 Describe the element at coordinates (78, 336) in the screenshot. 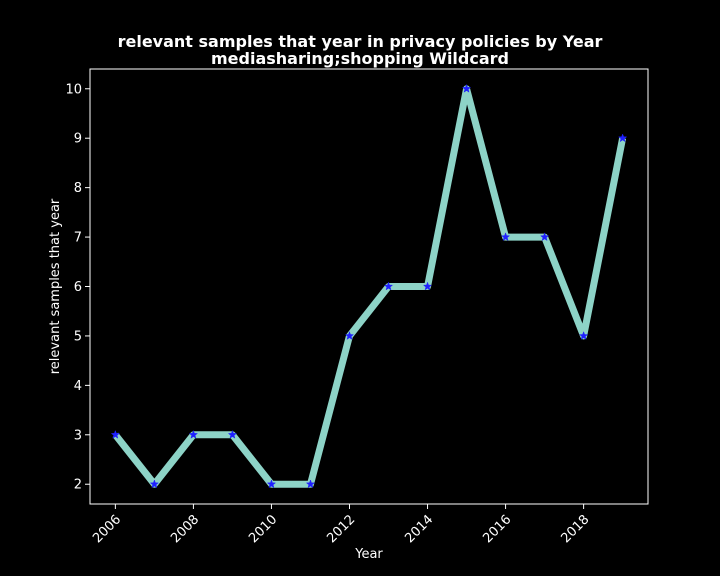

I see `y-tick-label: 5` at that location.